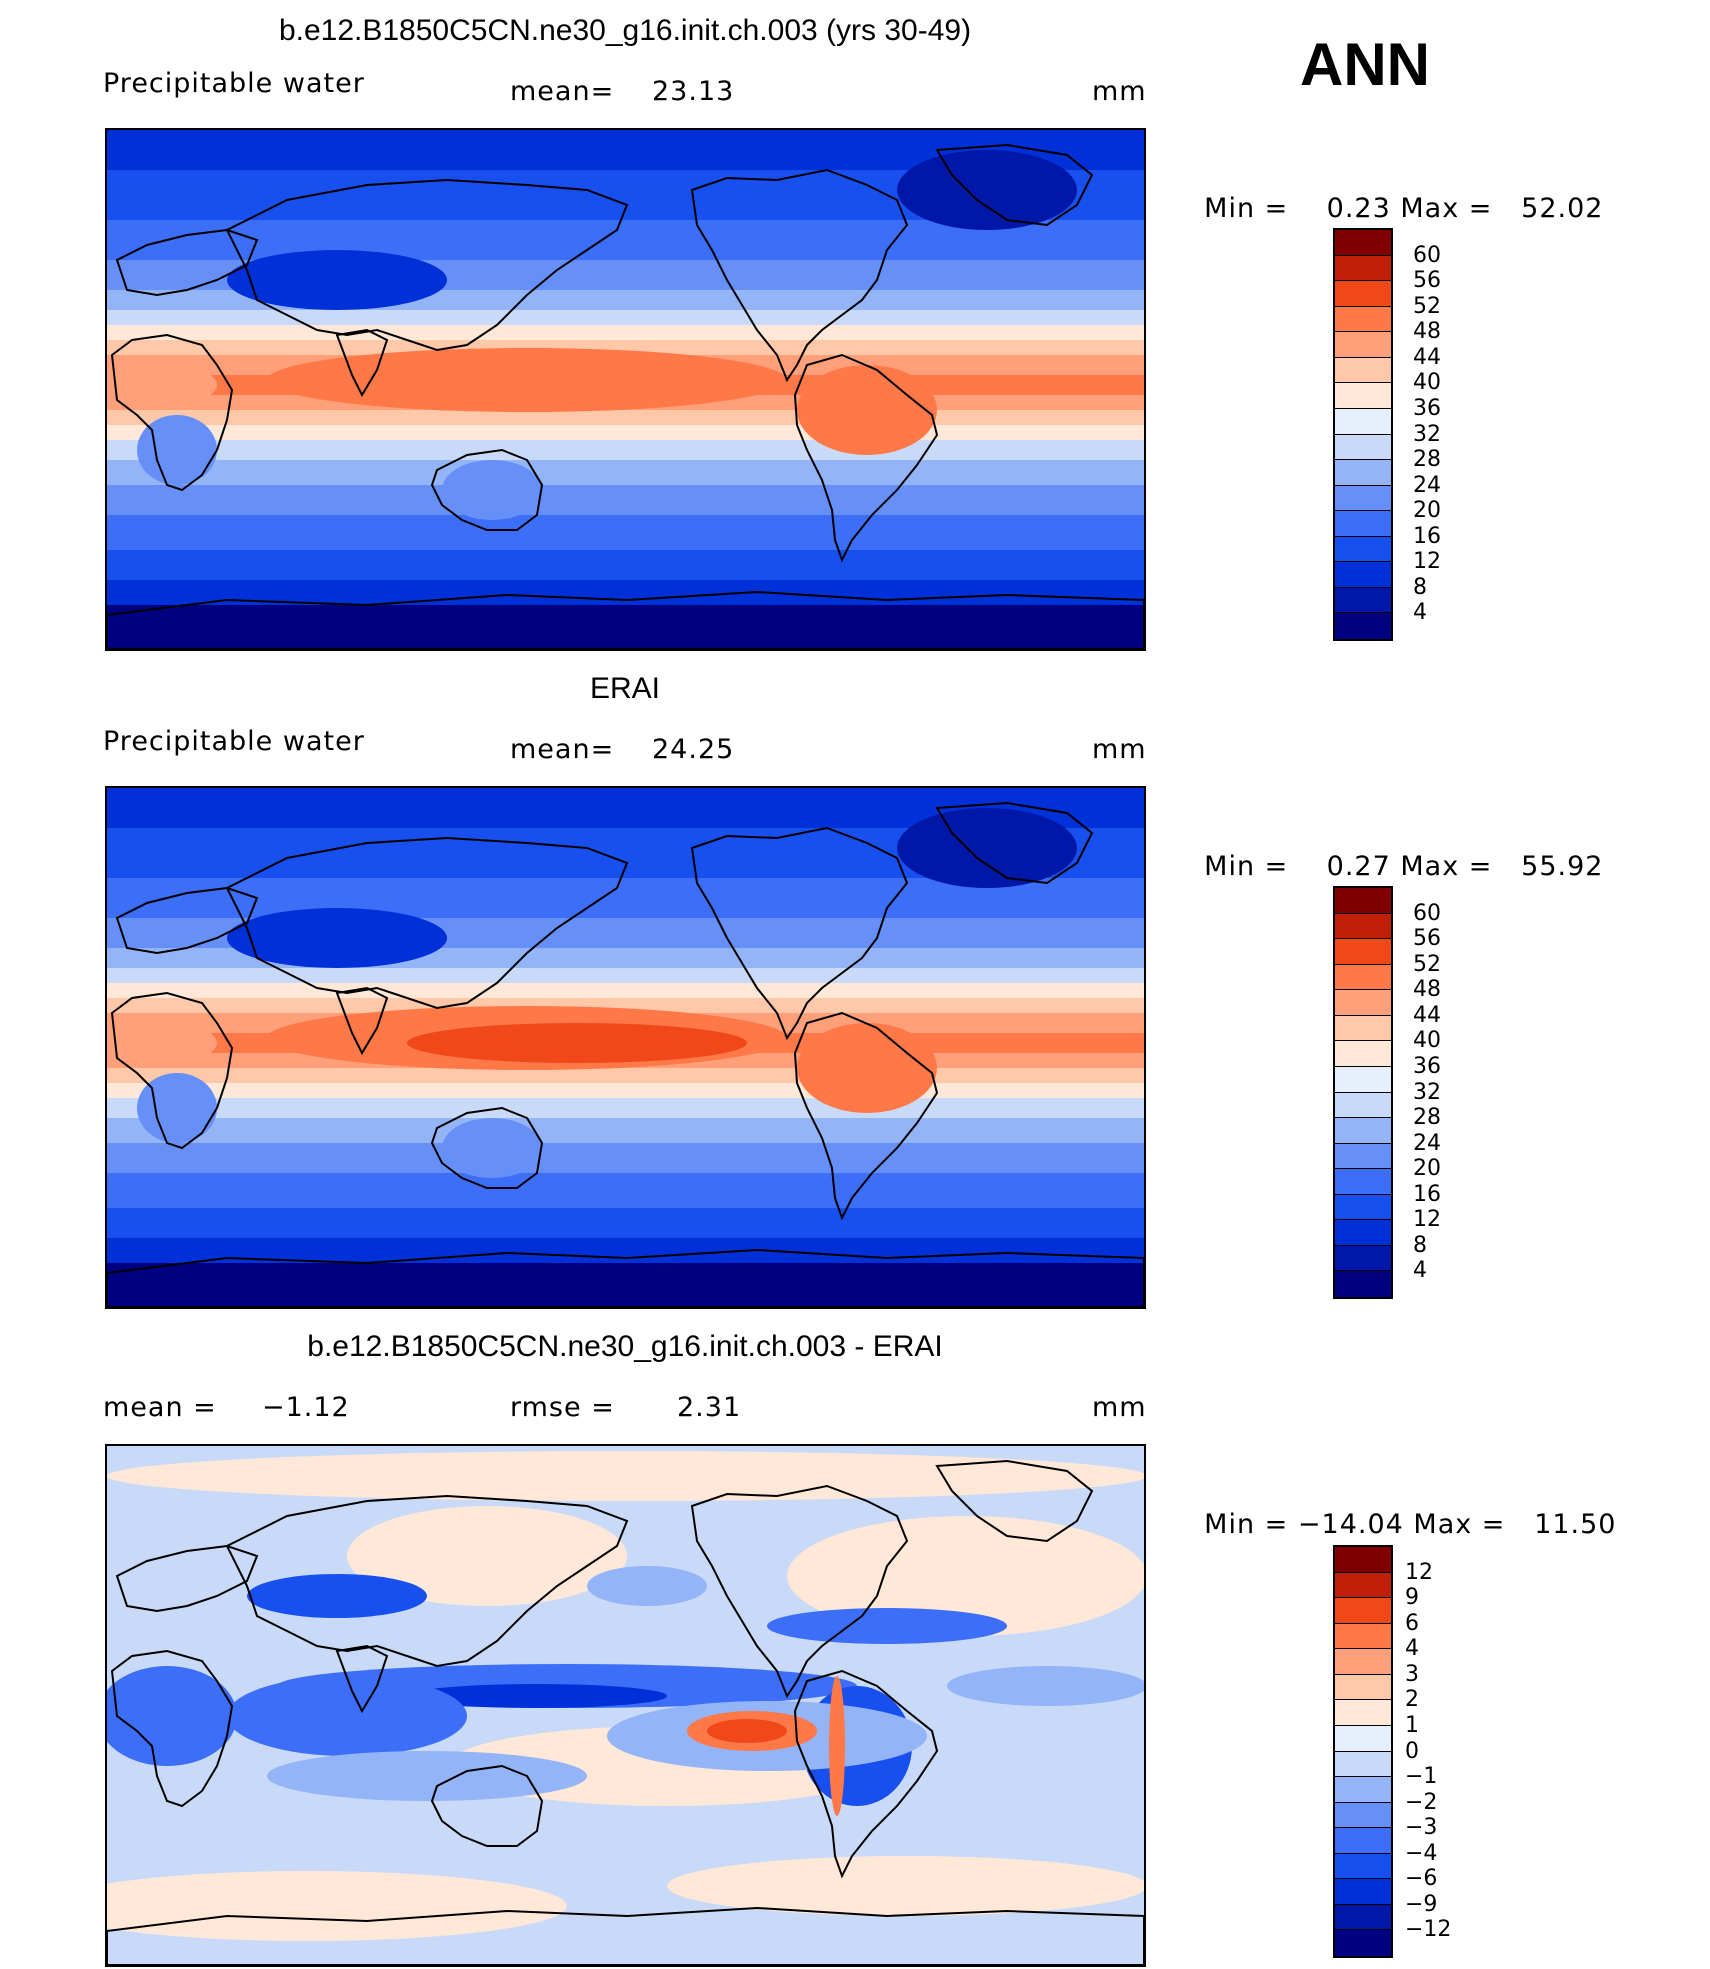 Image resolution: width=1710 pixels, height=1969 pixels. Describe the element at coordinates (562, 1407) in the screenshot. I see `panel3-rmse-label: rmse =` at that location.